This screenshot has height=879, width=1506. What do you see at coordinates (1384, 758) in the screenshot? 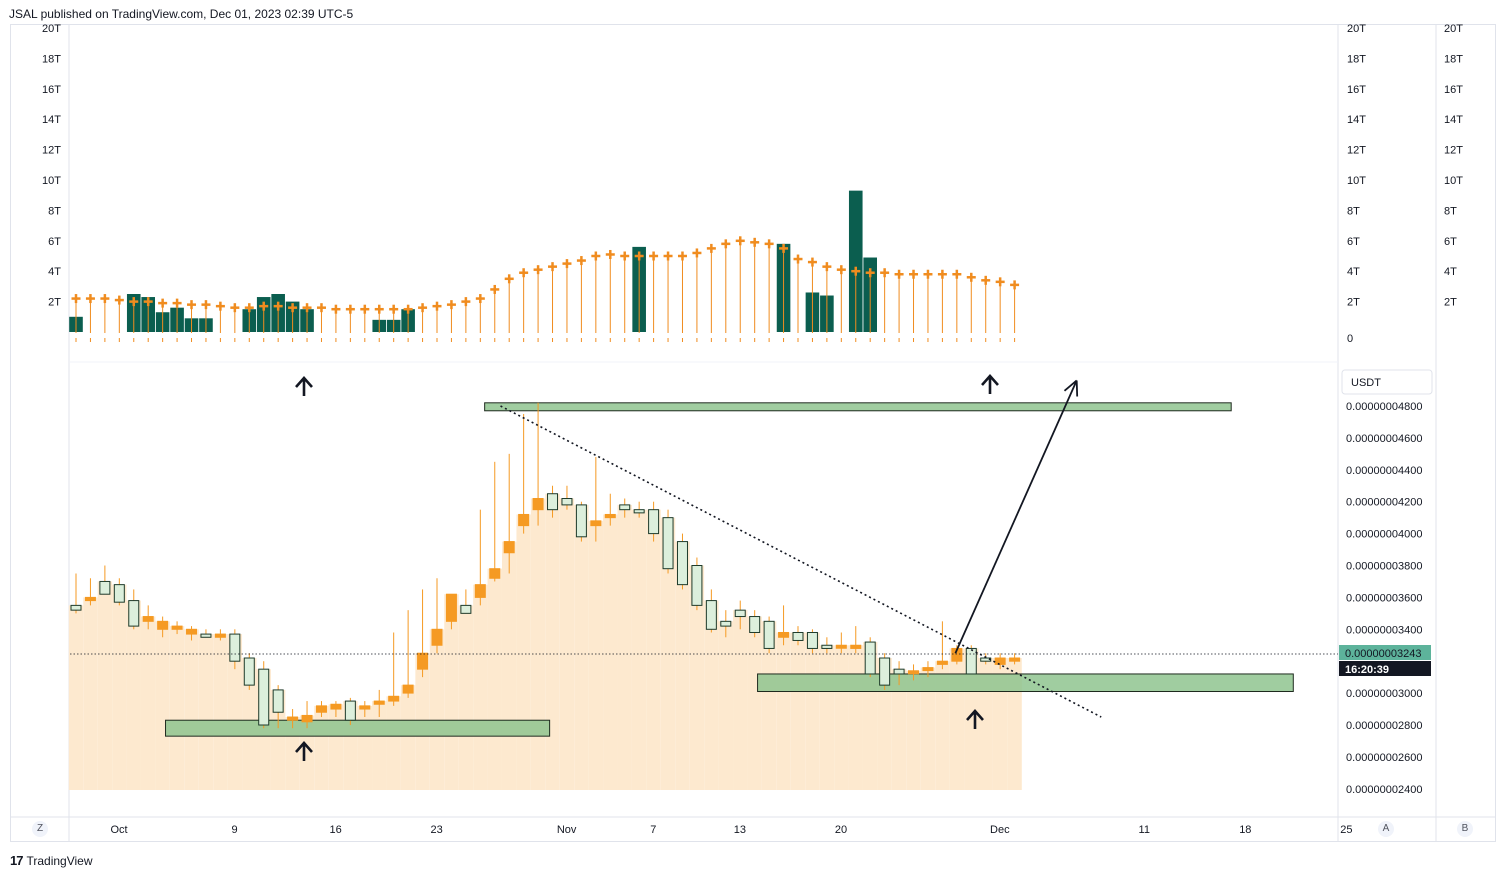
I see `price-axis-tick: 0.00000002600` at bounding box center [1384, 758].